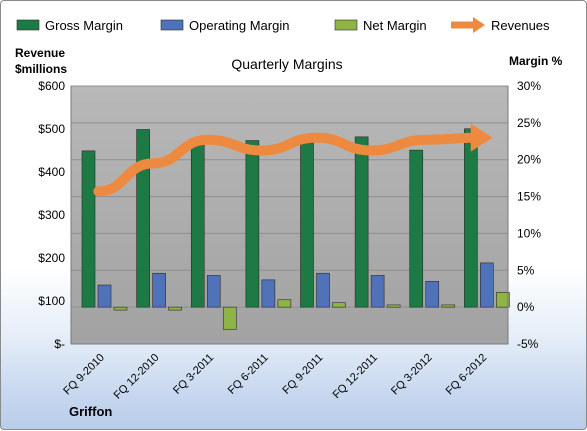 This screenshot has height=431, width=587. What do you see at coordinates (51, 86) in the screenshot?
I see `left-tick-label: $600` at bounding box center [51, 86].